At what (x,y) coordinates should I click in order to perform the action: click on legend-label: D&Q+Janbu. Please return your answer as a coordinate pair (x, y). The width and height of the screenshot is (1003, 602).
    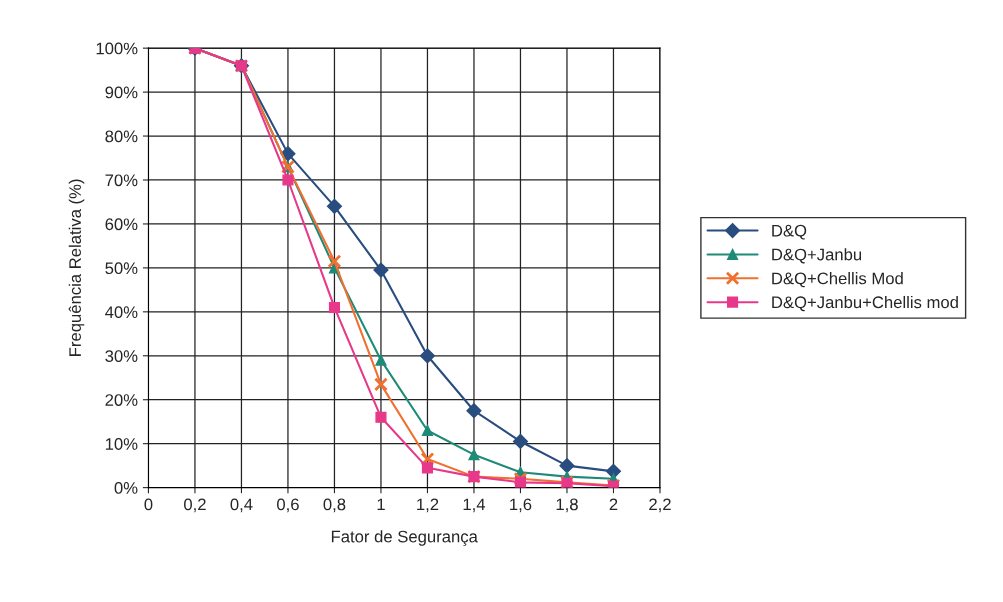
    Looking at the image, I should click on (817, 256).